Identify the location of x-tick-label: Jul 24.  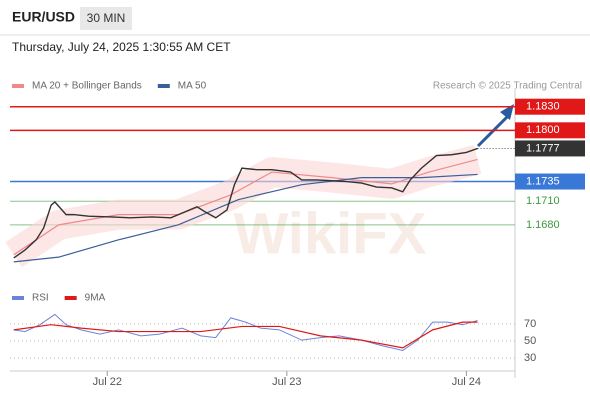
(466, 382).